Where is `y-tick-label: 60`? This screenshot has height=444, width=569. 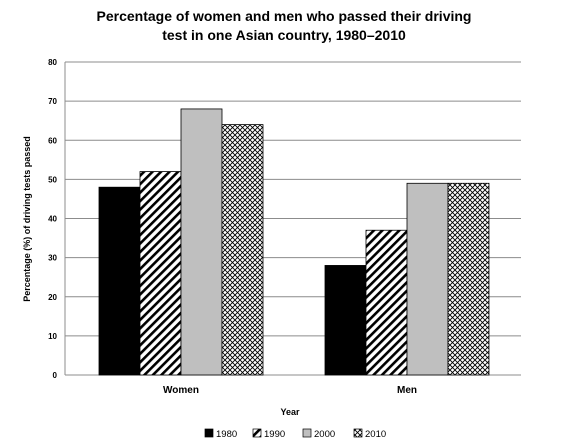 y-tick-label: 60 is located at coordinates (52, 140).